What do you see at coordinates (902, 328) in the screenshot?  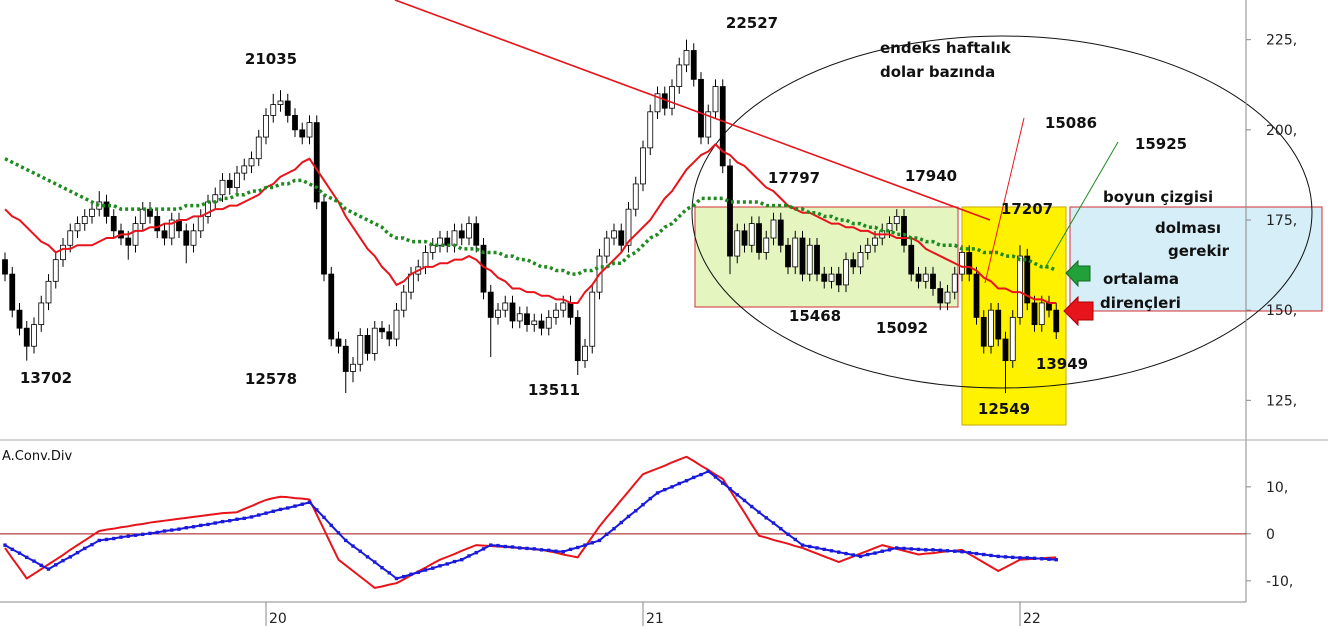 I see `annotation: 15092` at bounding box center [902, 328].